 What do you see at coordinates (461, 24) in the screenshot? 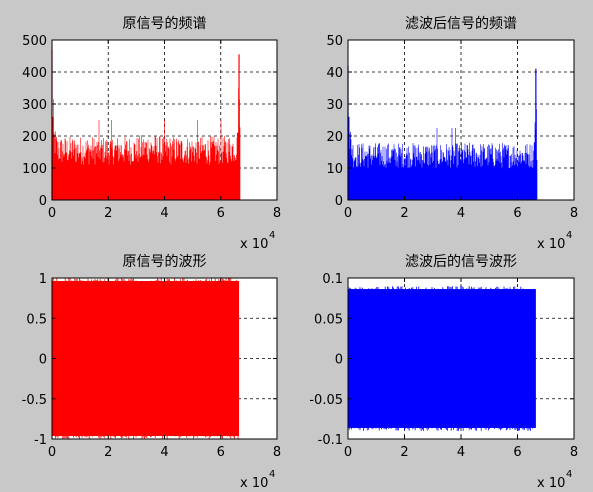
I see `subplot-title: 滤波后信号的频谱` at bounding box center [461, 24].